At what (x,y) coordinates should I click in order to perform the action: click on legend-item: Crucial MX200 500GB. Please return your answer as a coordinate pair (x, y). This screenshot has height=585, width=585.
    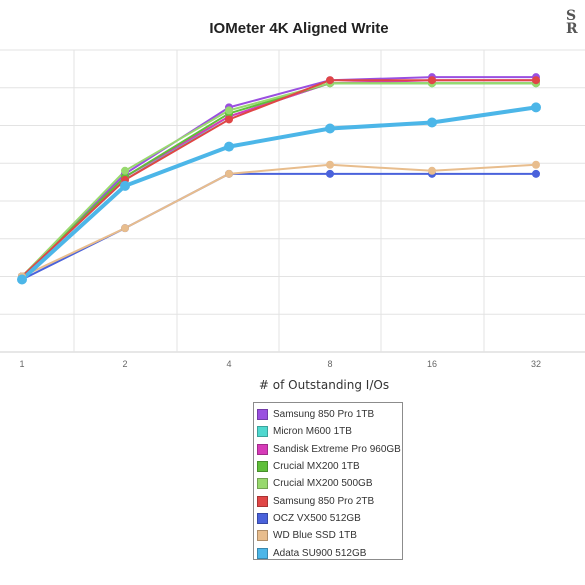
    Looking at the image, I should click on (329, 483).